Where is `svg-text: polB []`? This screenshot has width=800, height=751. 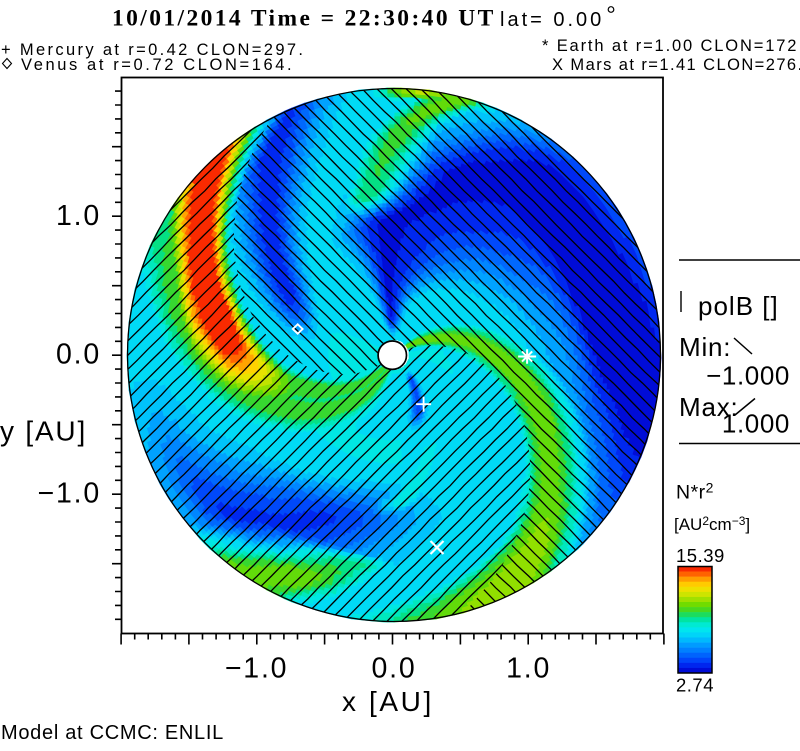
svg-text: polB [] is located at coordinates (738, 306).